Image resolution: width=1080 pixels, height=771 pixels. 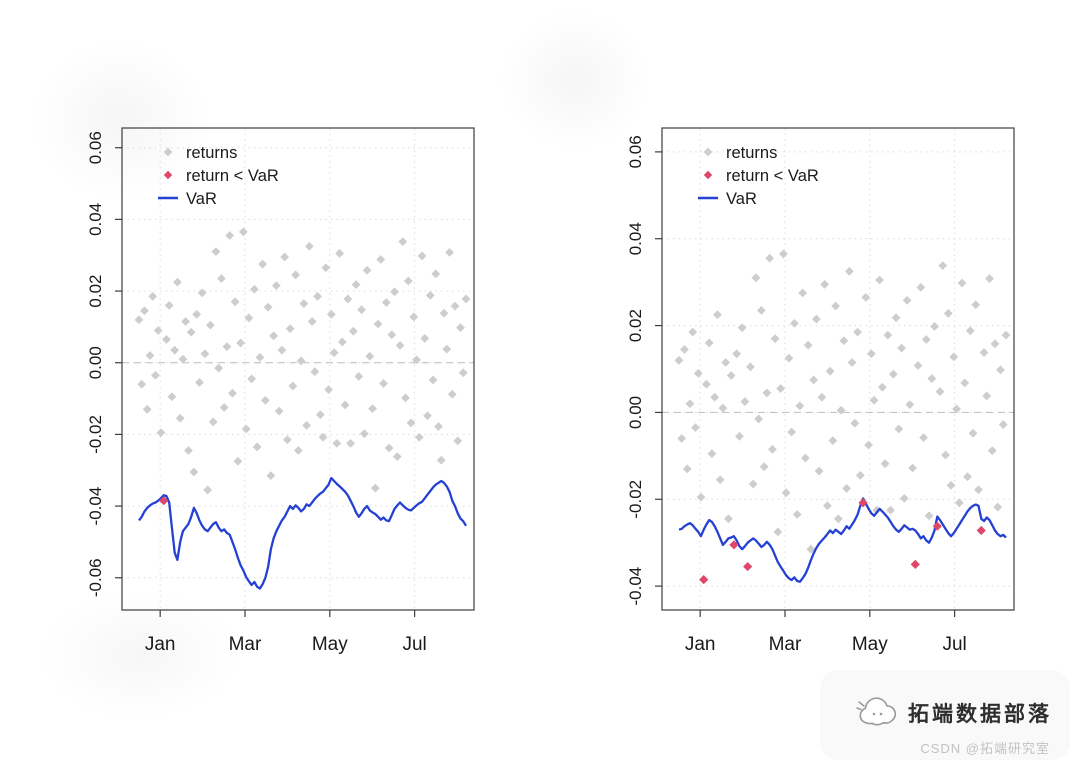 I want to click on y-tick-label: -0.04, so click(x=95, y=506).